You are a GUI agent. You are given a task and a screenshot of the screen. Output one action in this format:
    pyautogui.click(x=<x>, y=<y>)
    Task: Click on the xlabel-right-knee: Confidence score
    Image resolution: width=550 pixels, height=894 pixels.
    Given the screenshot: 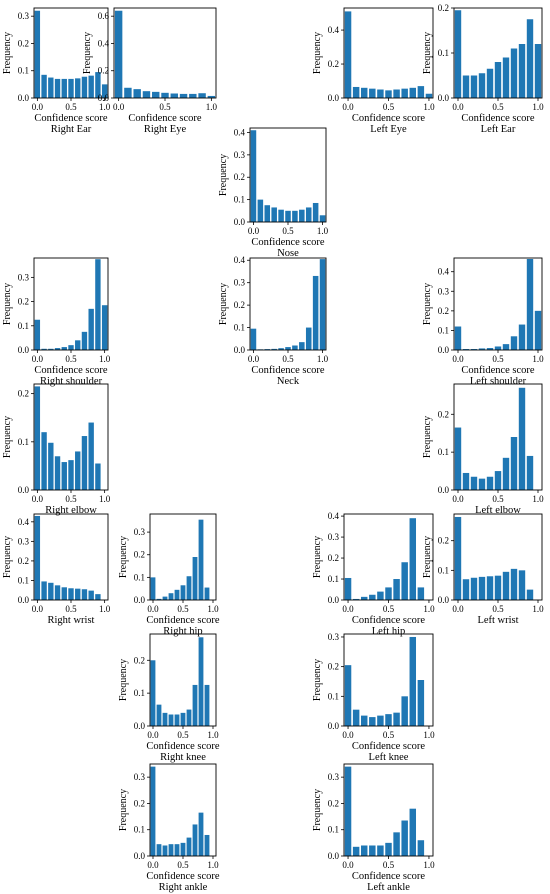 What is the action you would take?
    pyautogui.click(x=183, y=746)
    